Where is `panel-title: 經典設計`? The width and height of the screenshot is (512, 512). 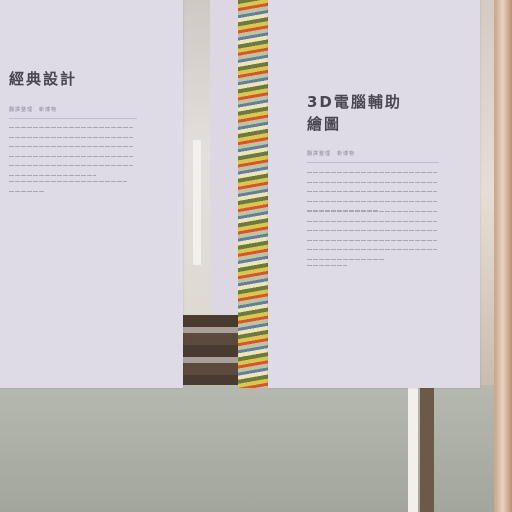
panel-title: 經典設計 is located at coordinates (43, 79).